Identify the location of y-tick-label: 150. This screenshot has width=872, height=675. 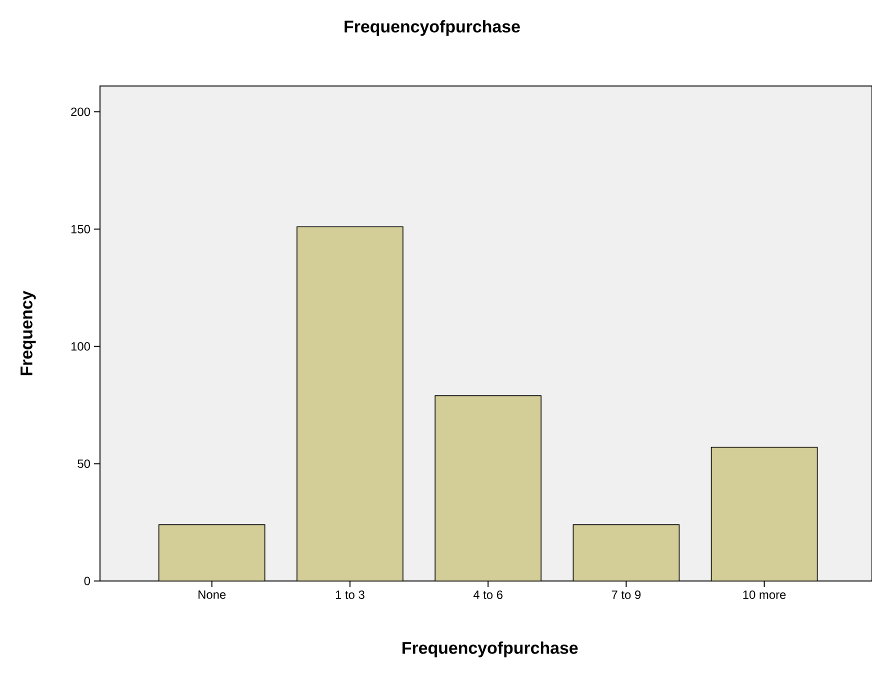
(80, 229).